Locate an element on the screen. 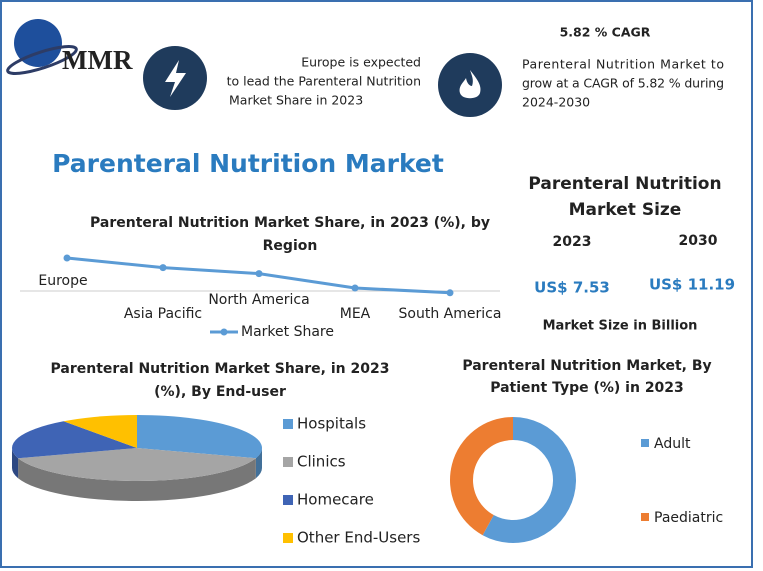  logo-orbit is located at coordinates (42, 60).